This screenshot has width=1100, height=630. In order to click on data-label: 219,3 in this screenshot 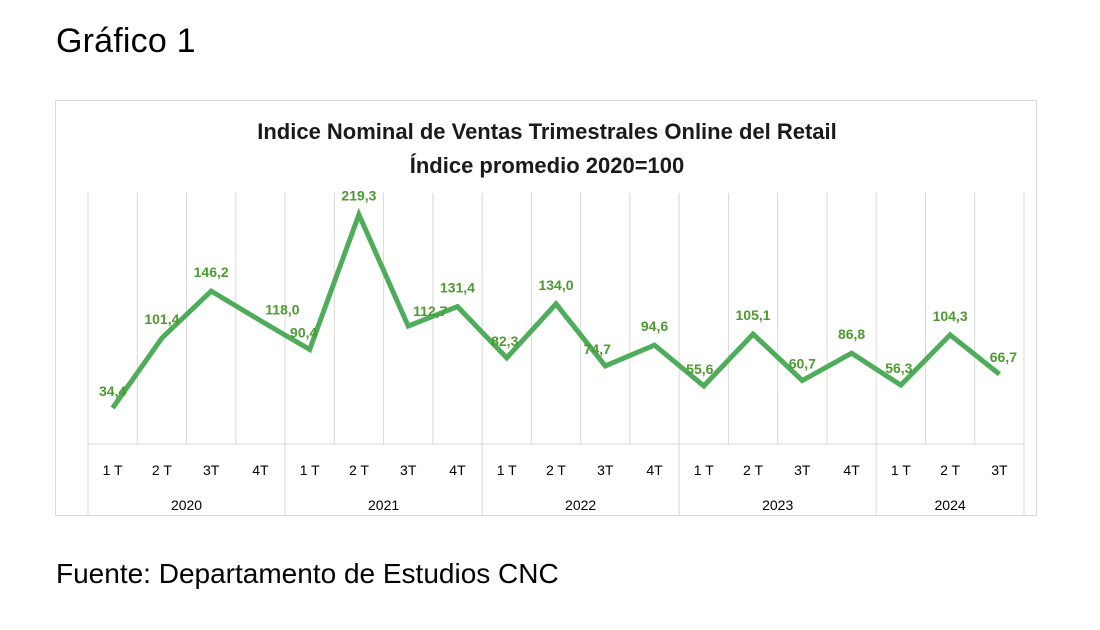, I will do `click(358, 196)`.